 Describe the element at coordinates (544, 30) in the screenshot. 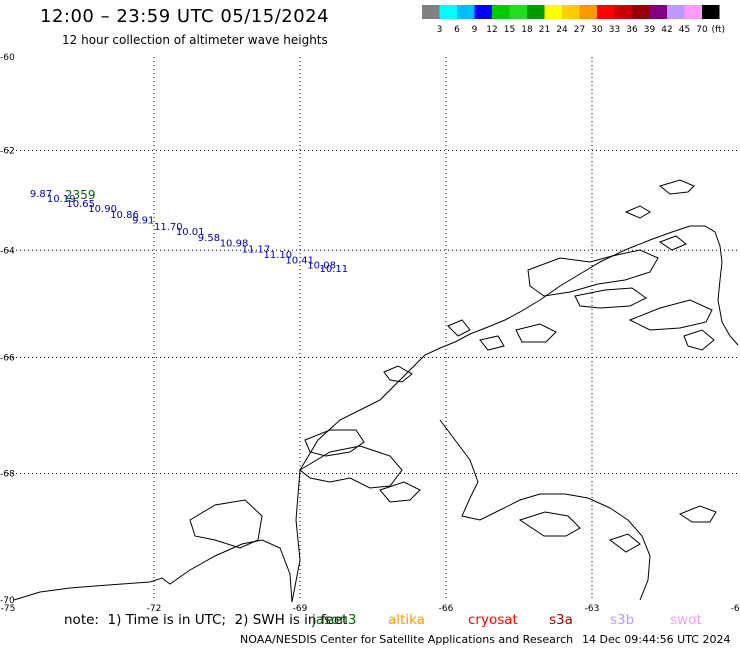

I see `legend-tick-label: 21` at that location.